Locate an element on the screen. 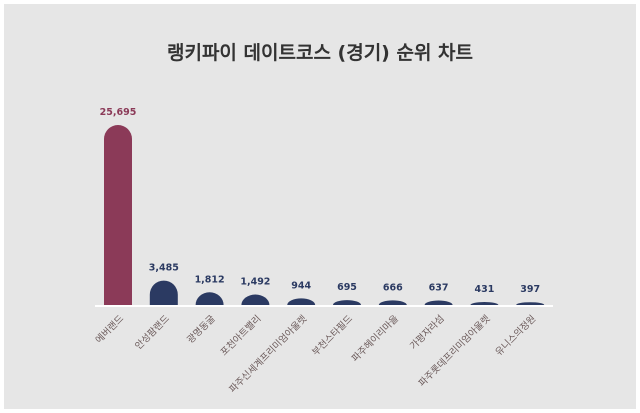  data-label: 3,485 is located at coordinates (164, 268).